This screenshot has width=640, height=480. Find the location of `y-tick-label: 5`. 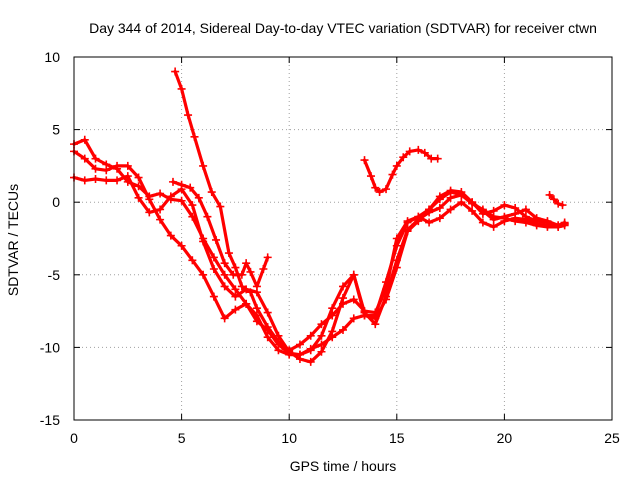

y-tick-label: 5 is located at coordinates (56, 130).